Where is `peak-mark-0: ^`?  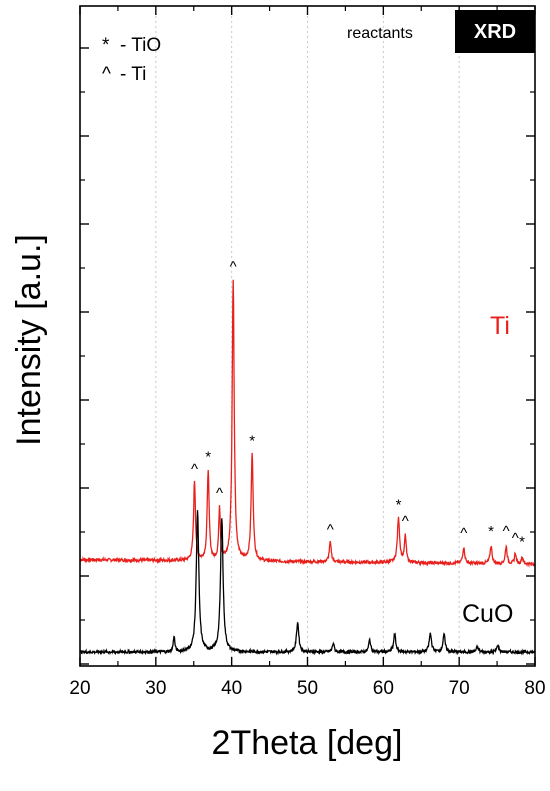 peak-mark-0: ^ is located at coordinates (194, 469).